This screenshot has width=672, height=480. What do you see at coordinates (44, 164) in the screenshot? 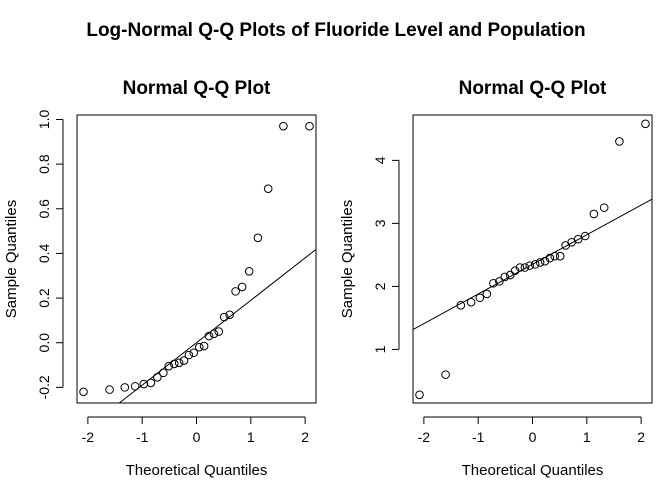
I see `y-tick-label: 0.8` at bounding box center [44, 164].